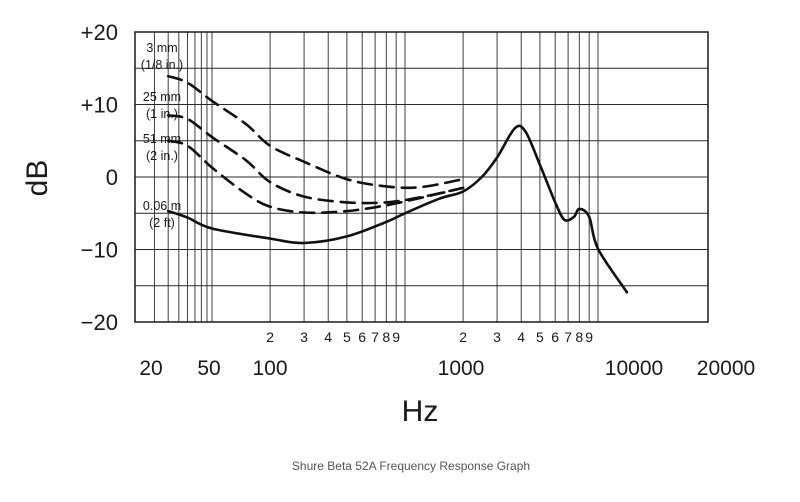  I want to click on y-tick-label: +10, so click(99, 105).